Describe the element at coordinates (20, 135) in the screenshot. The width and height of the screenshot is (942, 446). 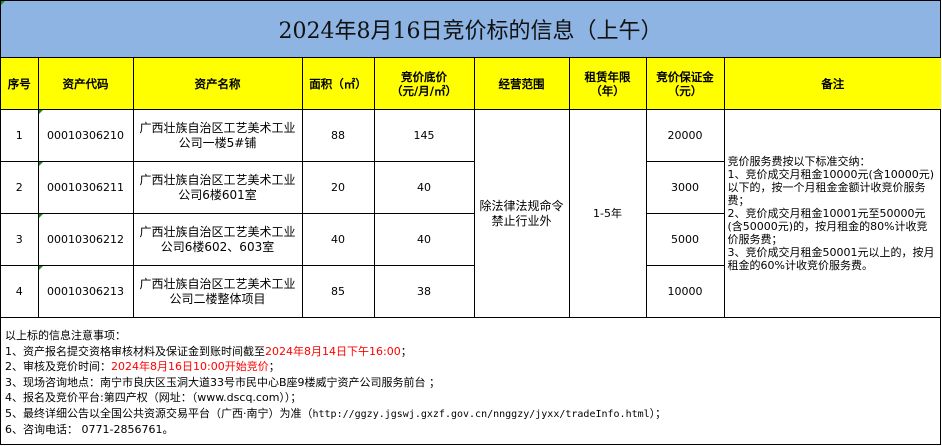
I see `row-no: 1` at that location.